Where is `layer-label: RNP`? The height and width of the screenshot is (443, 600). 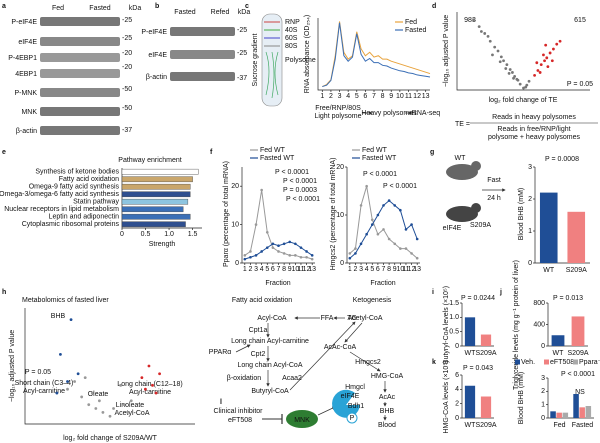
layer-label: RNP is located at coordinates (292, 22).